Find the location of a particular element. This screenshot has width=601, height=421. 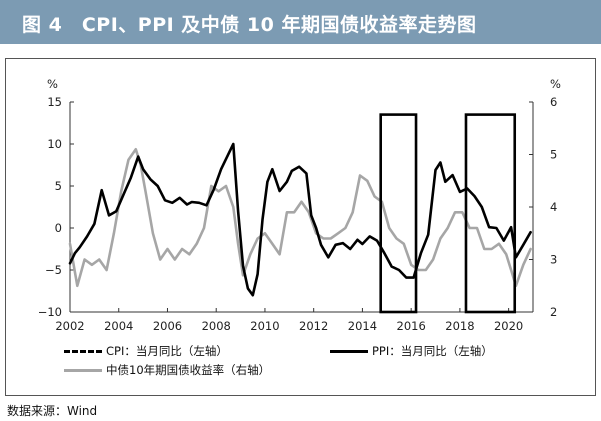

legend-swatch-cpi is located at coordinates (83, 351).